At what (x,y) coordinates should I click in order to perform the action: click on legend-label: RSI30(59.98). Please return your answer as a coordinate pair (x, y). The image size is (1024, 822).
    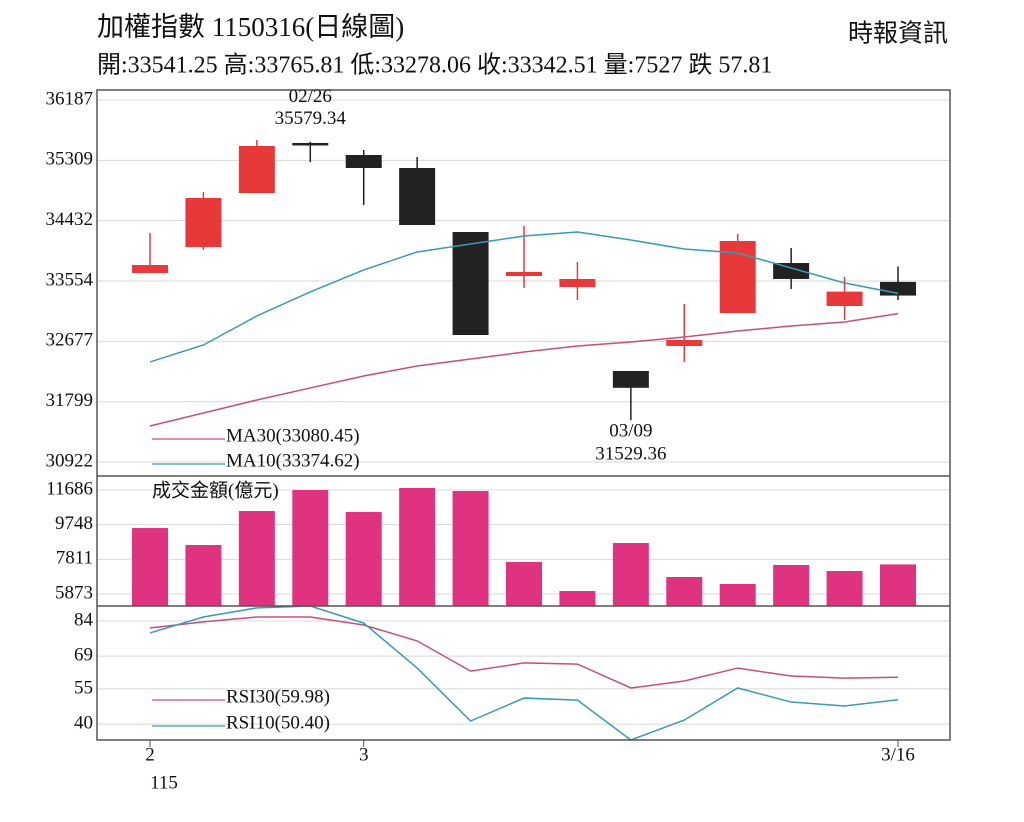
    Looking at the image, I should click on (278, 696).